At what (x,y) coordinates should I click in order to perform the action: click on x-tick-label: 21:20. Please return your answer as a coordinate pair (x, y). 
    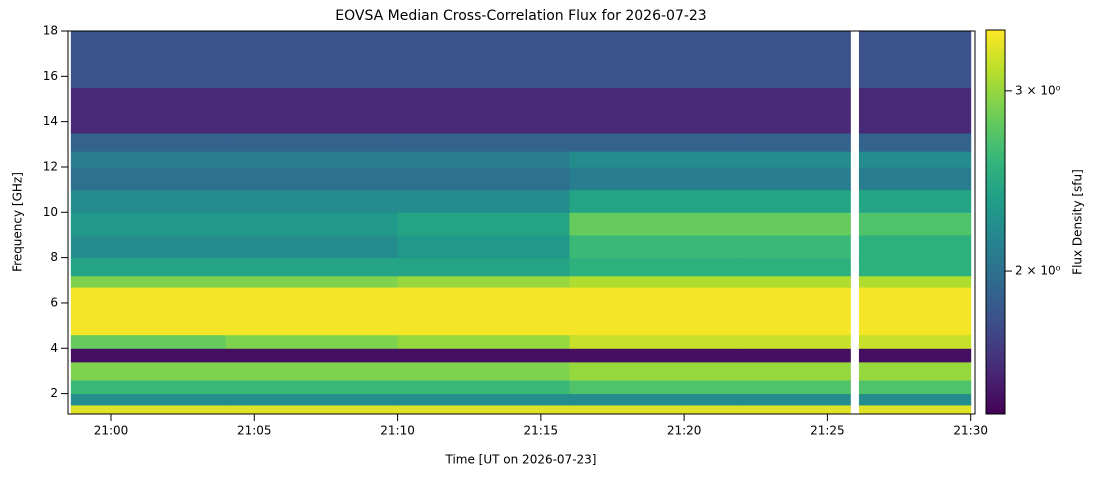
    Looking at the image, I should click on (684, 431).